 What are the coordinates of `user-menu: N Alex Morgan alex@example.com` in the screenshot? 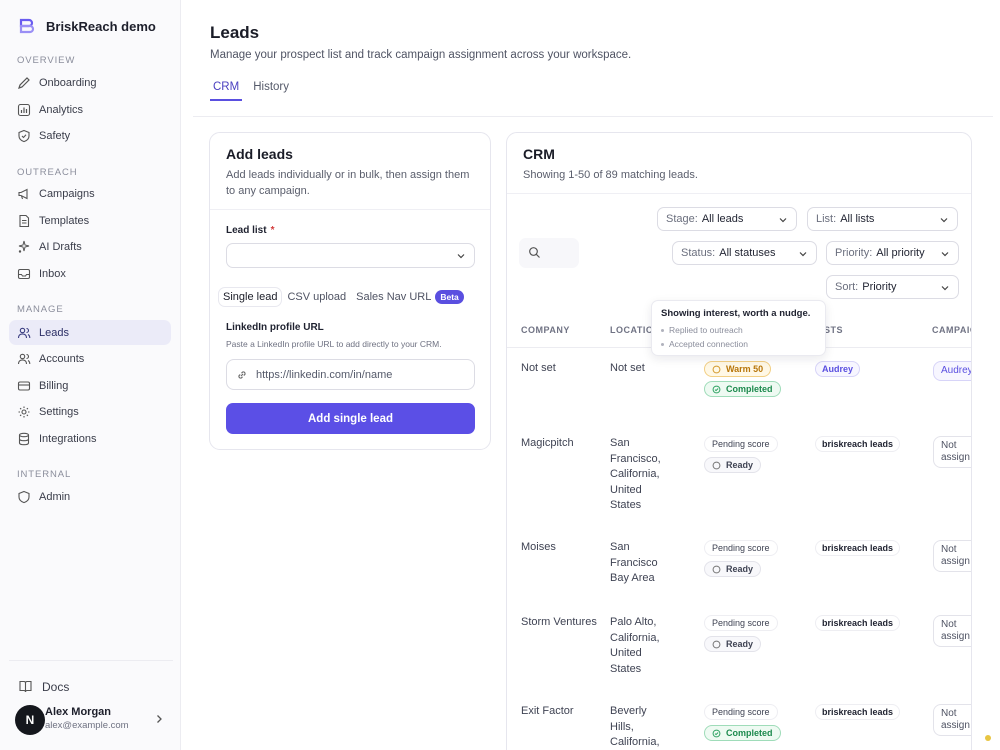 It's located at (95, 720).